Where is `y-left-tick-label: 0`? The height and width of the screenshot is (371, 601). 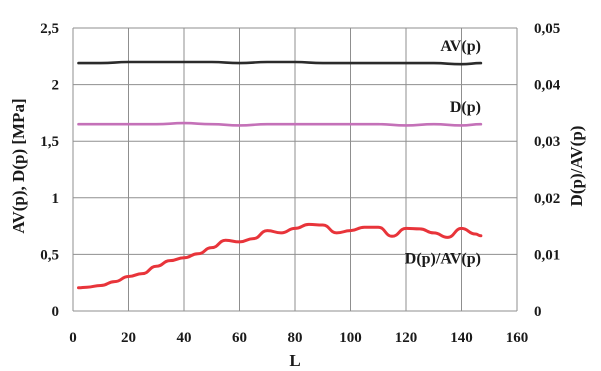
y-left-tick-label: 0 is located at coordinates (56, 312).